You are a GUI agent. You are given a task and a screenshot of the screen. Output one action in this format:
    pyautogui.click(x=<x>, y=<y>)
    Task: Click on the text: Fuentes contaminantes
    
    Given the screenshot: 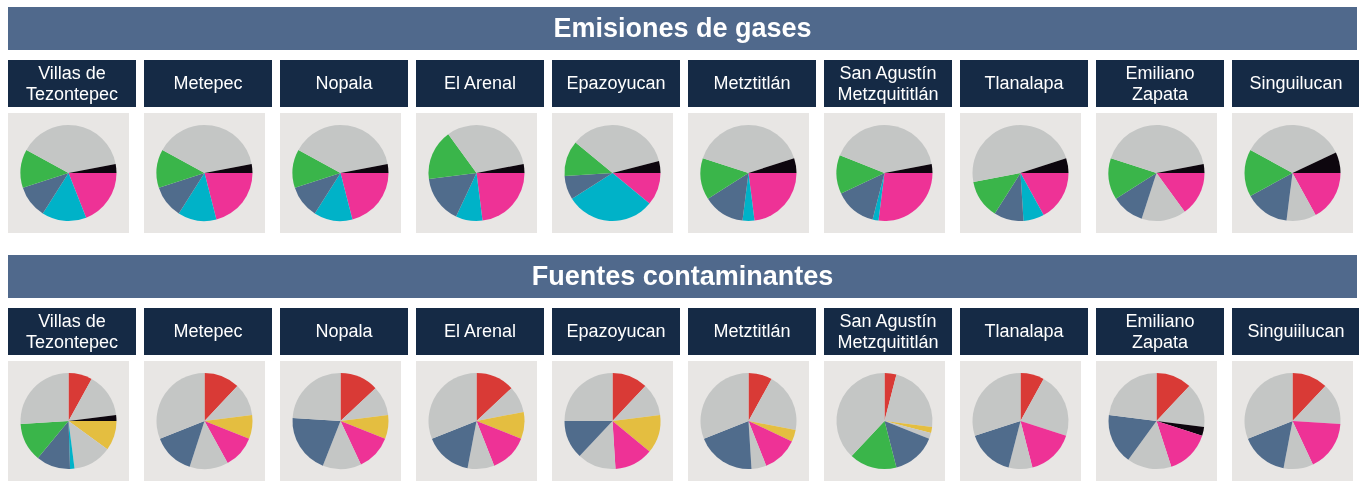 What is the action you would take?
    pyautogui.click(x=682, y=276)
    